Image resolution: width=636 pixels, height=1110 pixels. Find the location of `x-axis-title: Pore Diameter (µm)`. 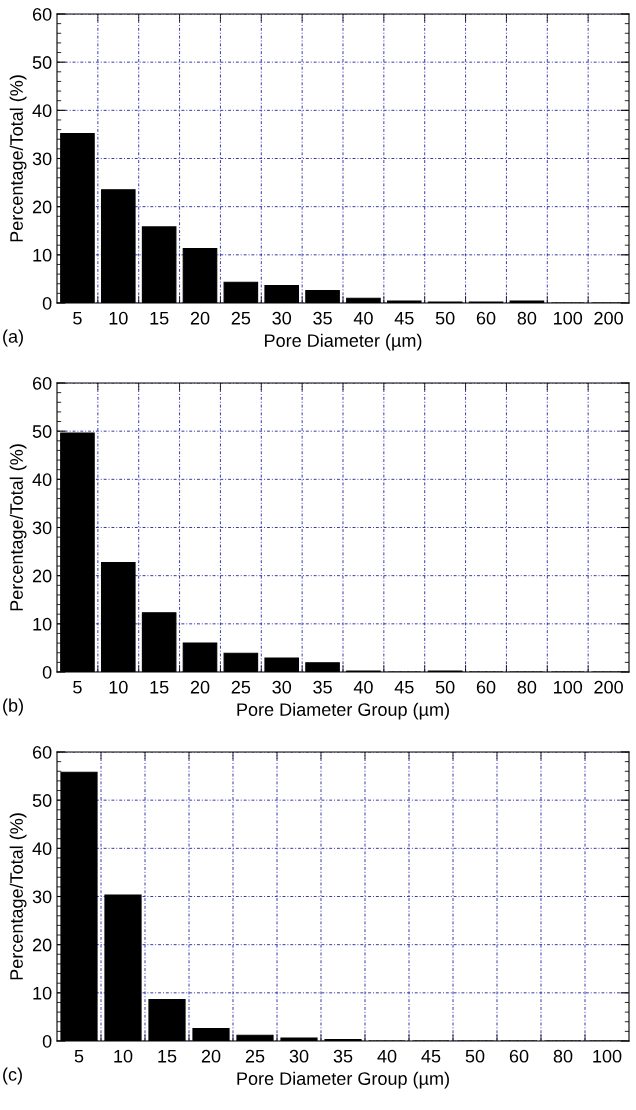

x-axis-title: Pore Diameter (µm) is located at coordinates (343, 342).